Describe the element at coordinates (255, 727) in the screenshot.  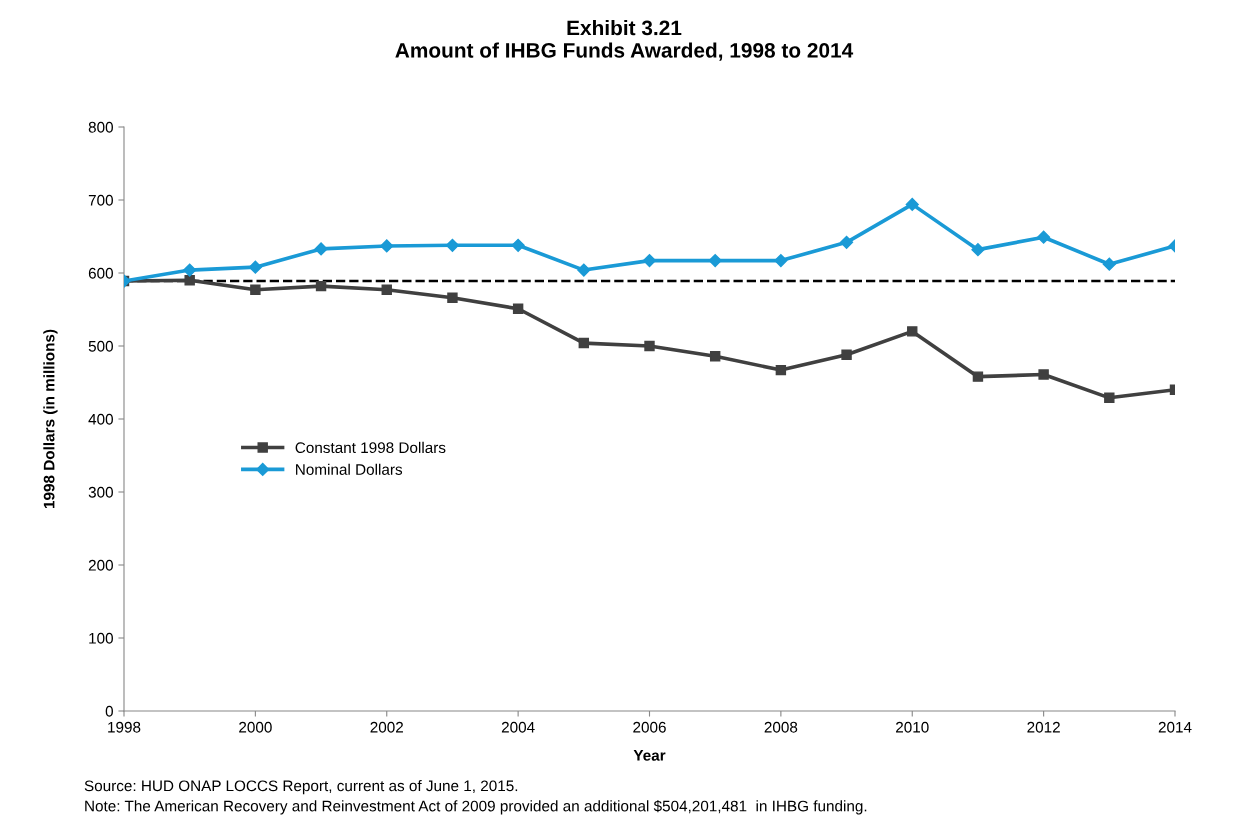
I see `x-tick-label: 2000` at that location.